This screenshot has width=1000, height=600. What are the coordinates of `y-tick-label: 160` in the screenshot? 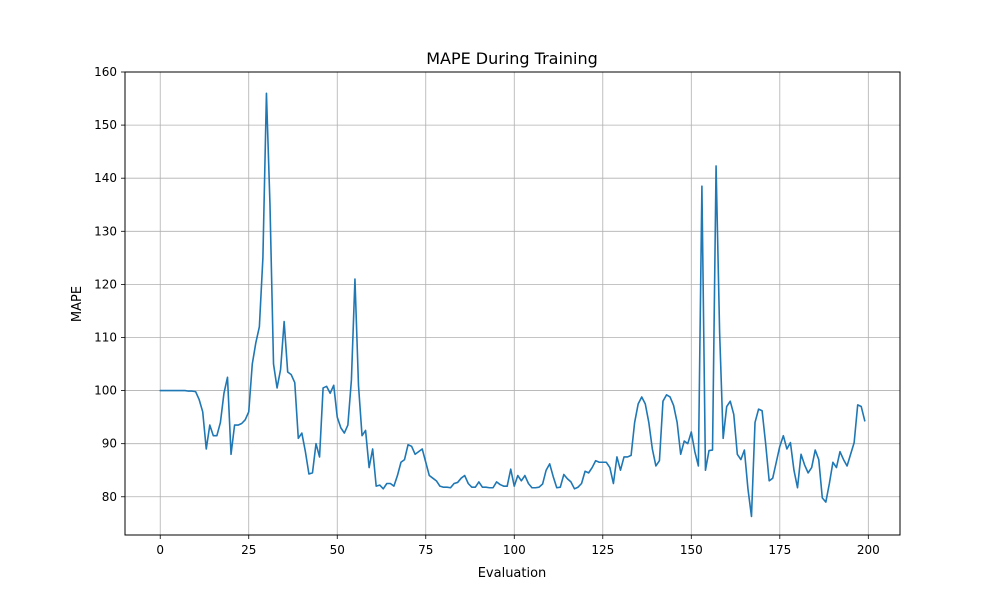 It's located at (105, 72).